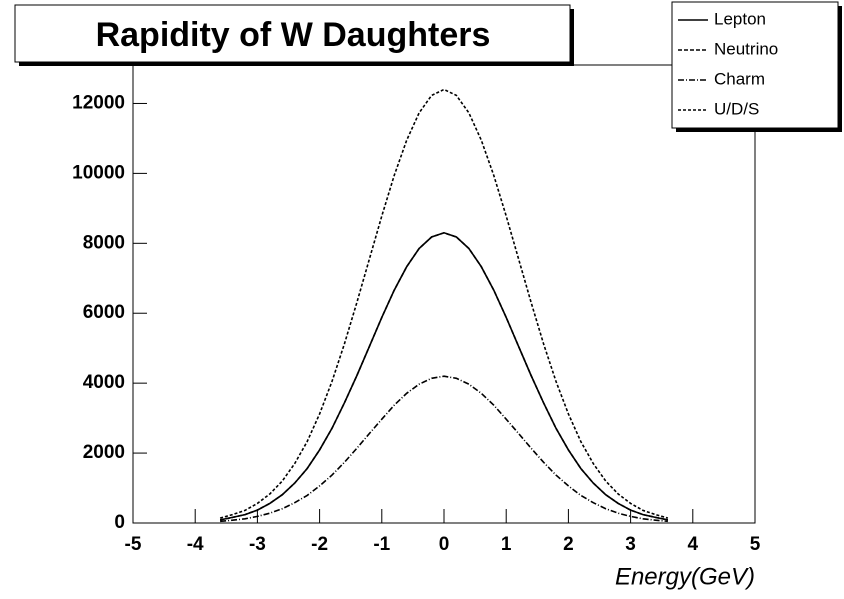 The width and height of the screenshot is (844, 599). What do you see at coordinates (257, 544) in the screenshot?
I see `x-tick-label: -3` at bounding box center [257, 544].